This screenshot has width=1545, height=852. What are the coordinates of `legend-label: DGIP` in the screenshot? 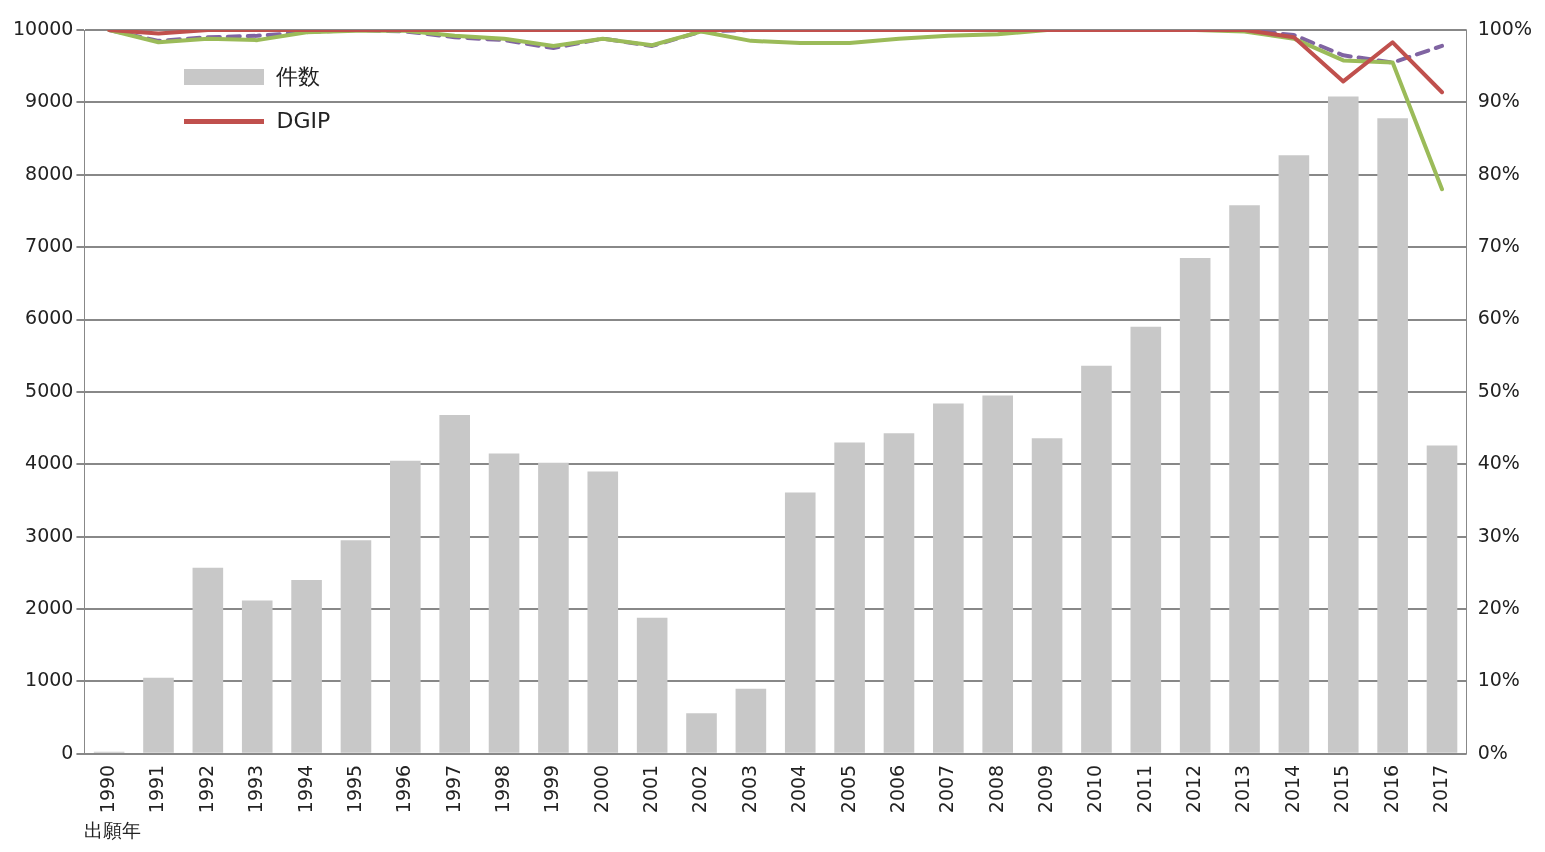 It's located at (303, 121).